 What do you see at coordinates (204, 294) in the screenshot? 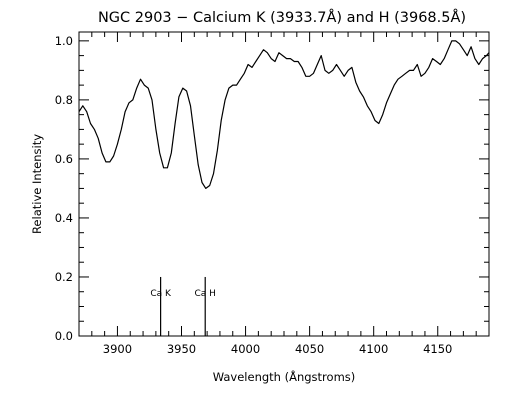
I see `marker-label: Ca H` at bounding box center [204, 294].